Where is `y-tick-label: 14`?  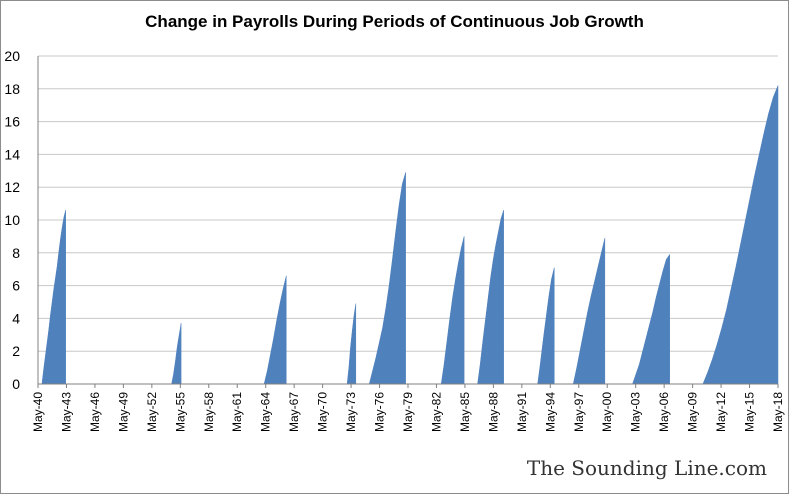 y-tick-label: 14 is located at coordinates (12, 154).